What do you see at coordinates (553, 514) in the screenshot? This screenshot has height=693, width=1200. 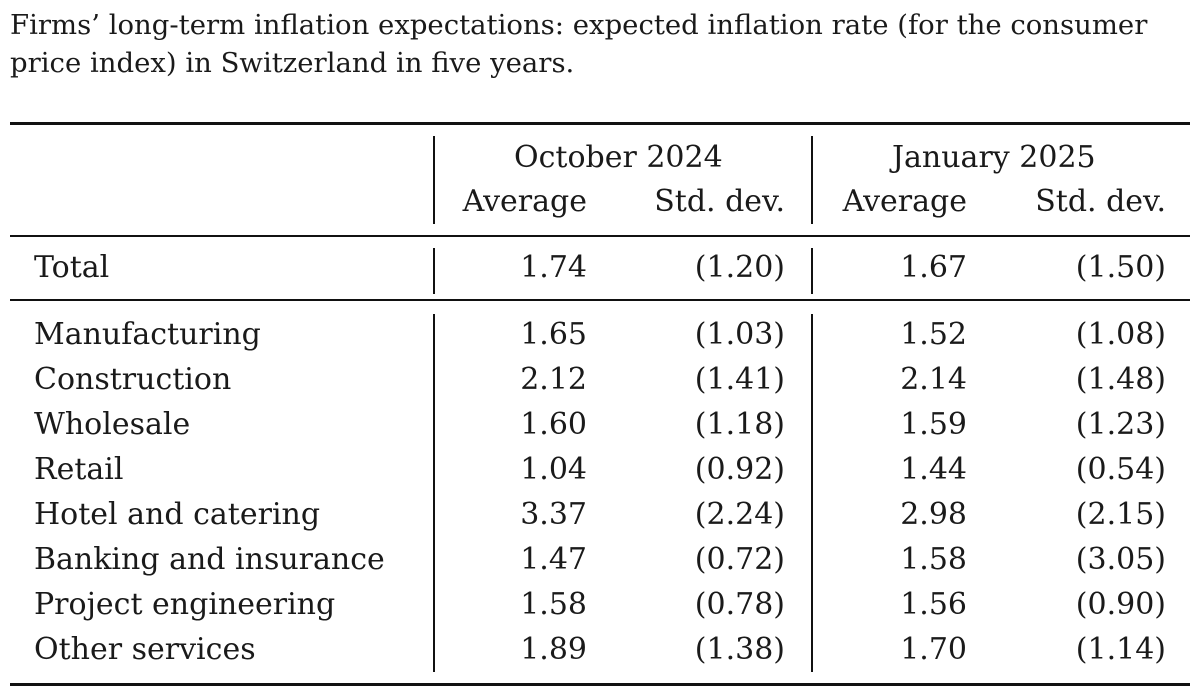 I see `oct-average: 3.37` at bounding box center [553, 514].